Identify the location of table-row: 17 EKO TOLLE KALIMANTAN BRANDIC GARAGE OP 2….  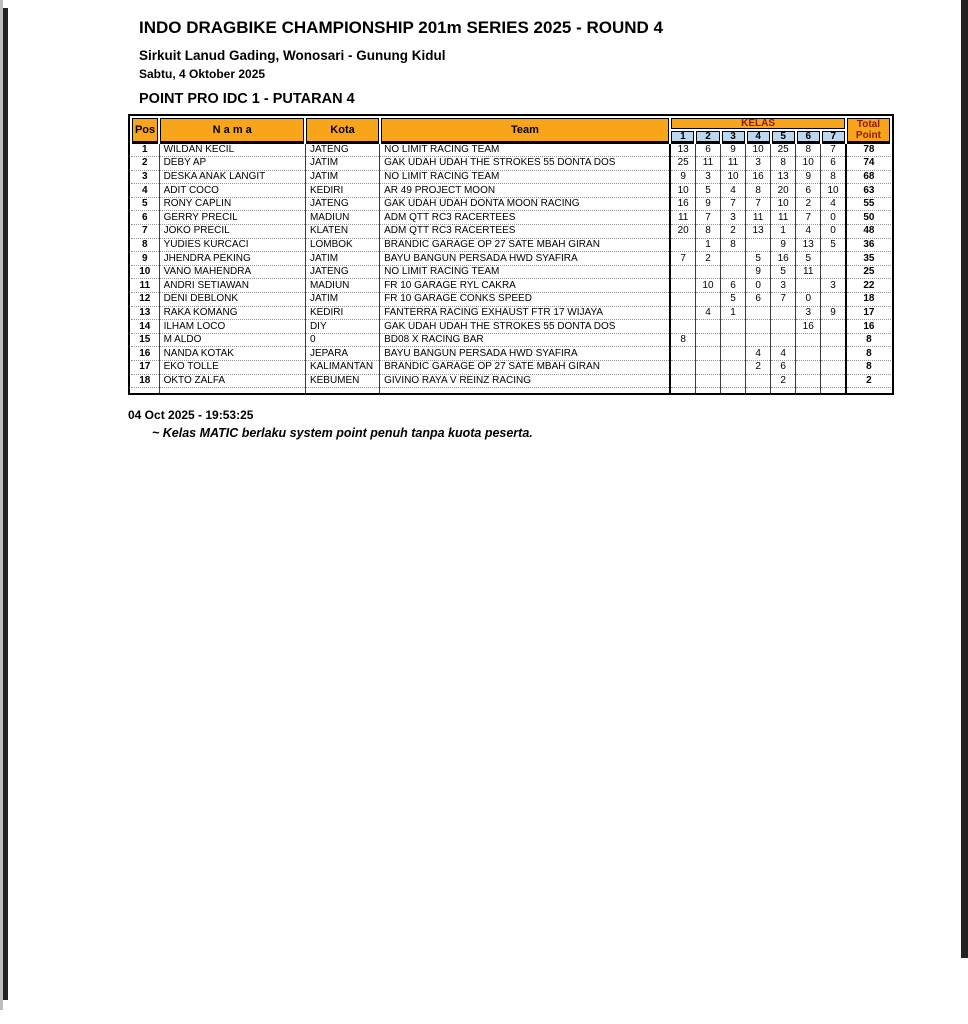
(511, 367).